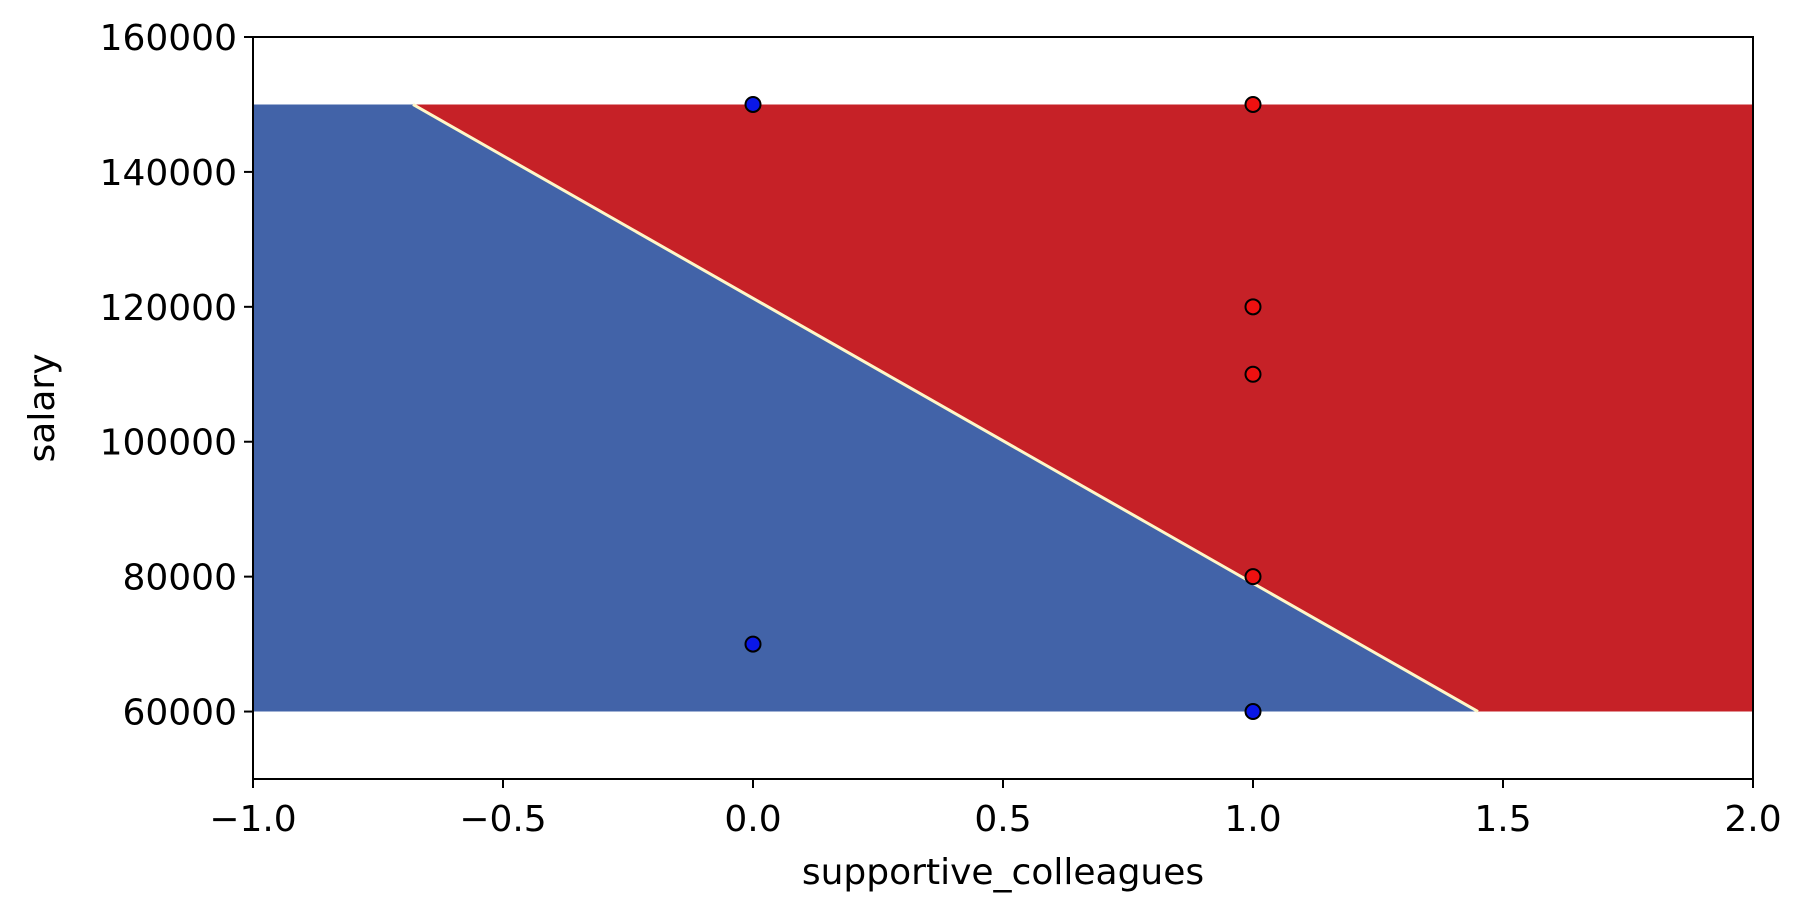 The height and width of the screenshot is (908, 1794). I want to click on y-tick-label: 80000, so click(179, 578).